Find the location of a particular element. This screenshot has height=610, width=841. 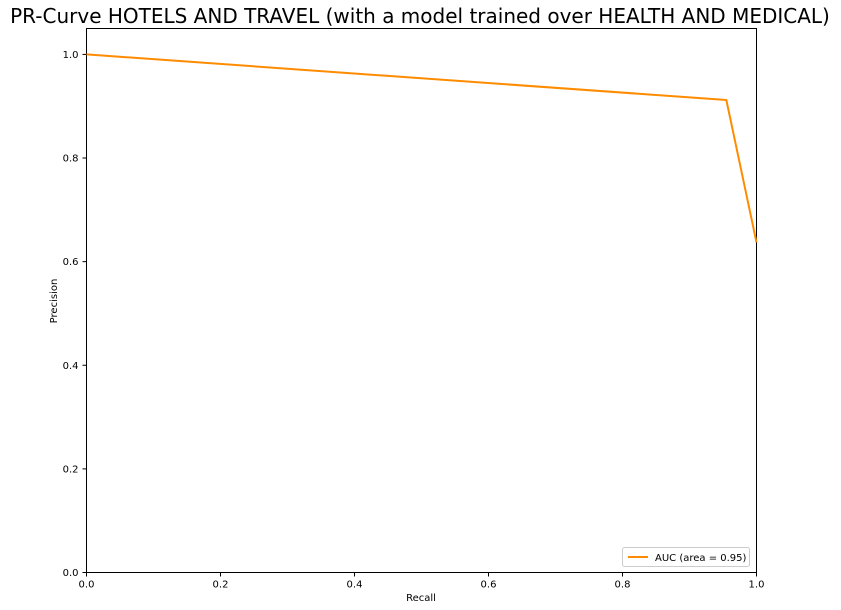

legend: AUC (area = 0.95) is located at coordinates (686, 557).